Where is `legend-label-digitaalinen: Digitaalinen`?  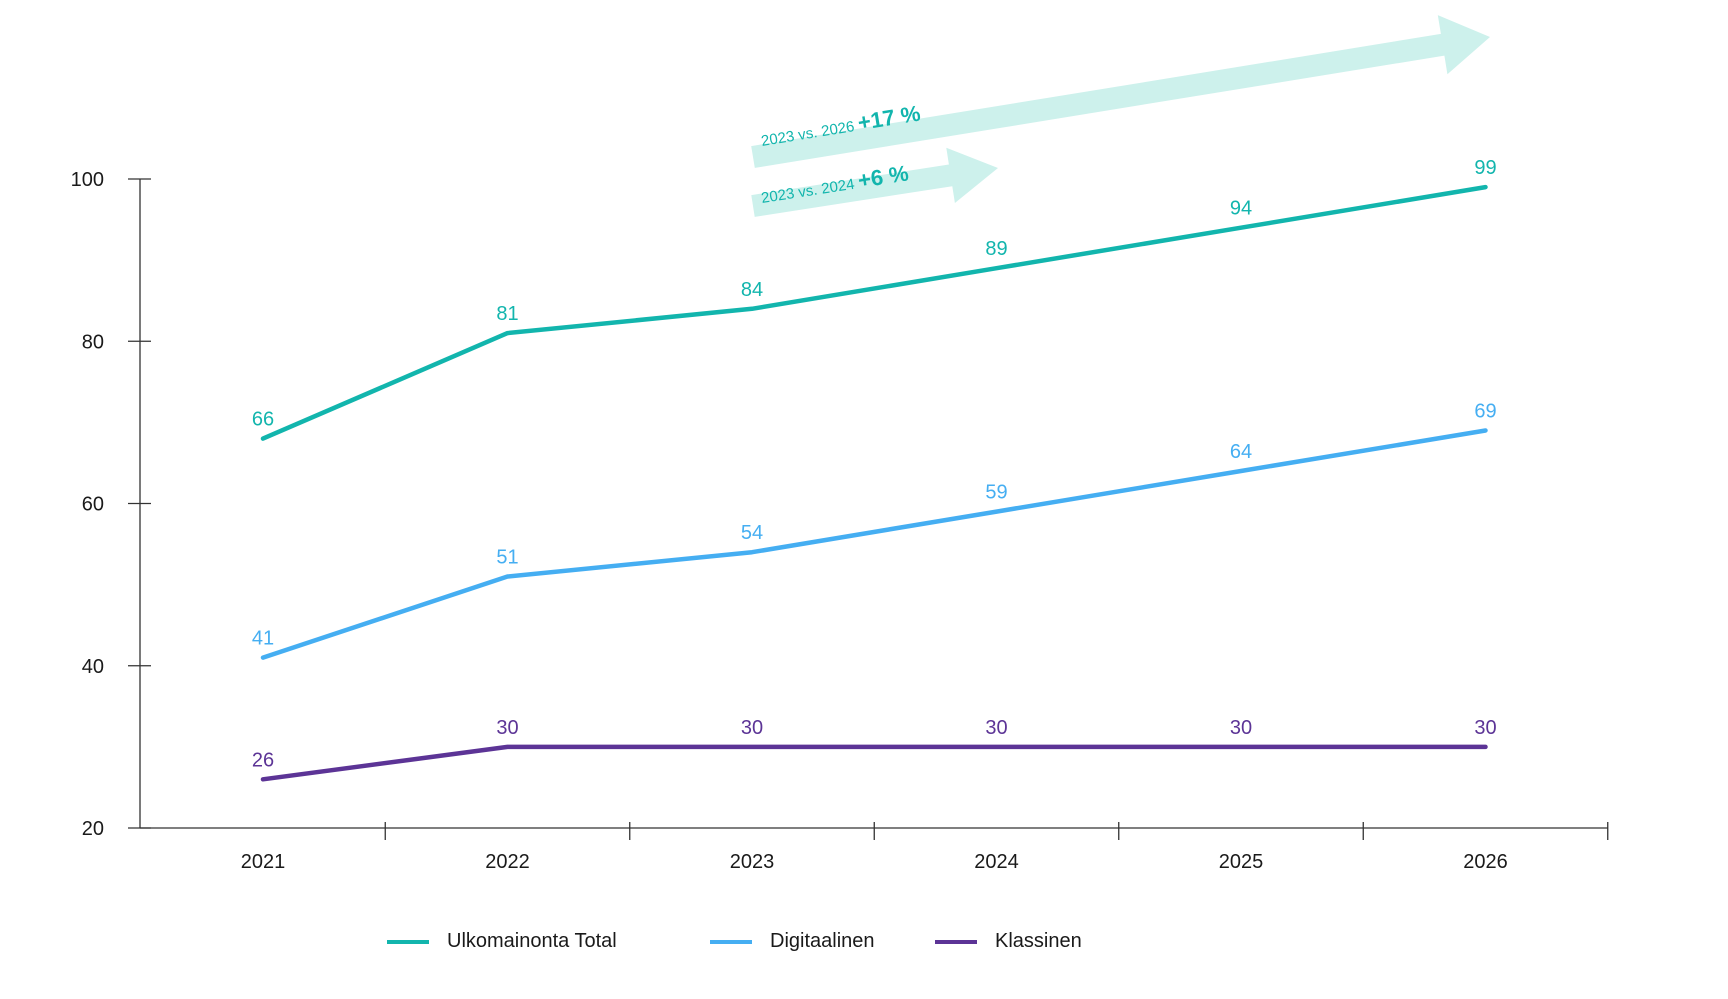 legend-label-digitaalinen: Digitaalinen is located at coordinates (822, 941).